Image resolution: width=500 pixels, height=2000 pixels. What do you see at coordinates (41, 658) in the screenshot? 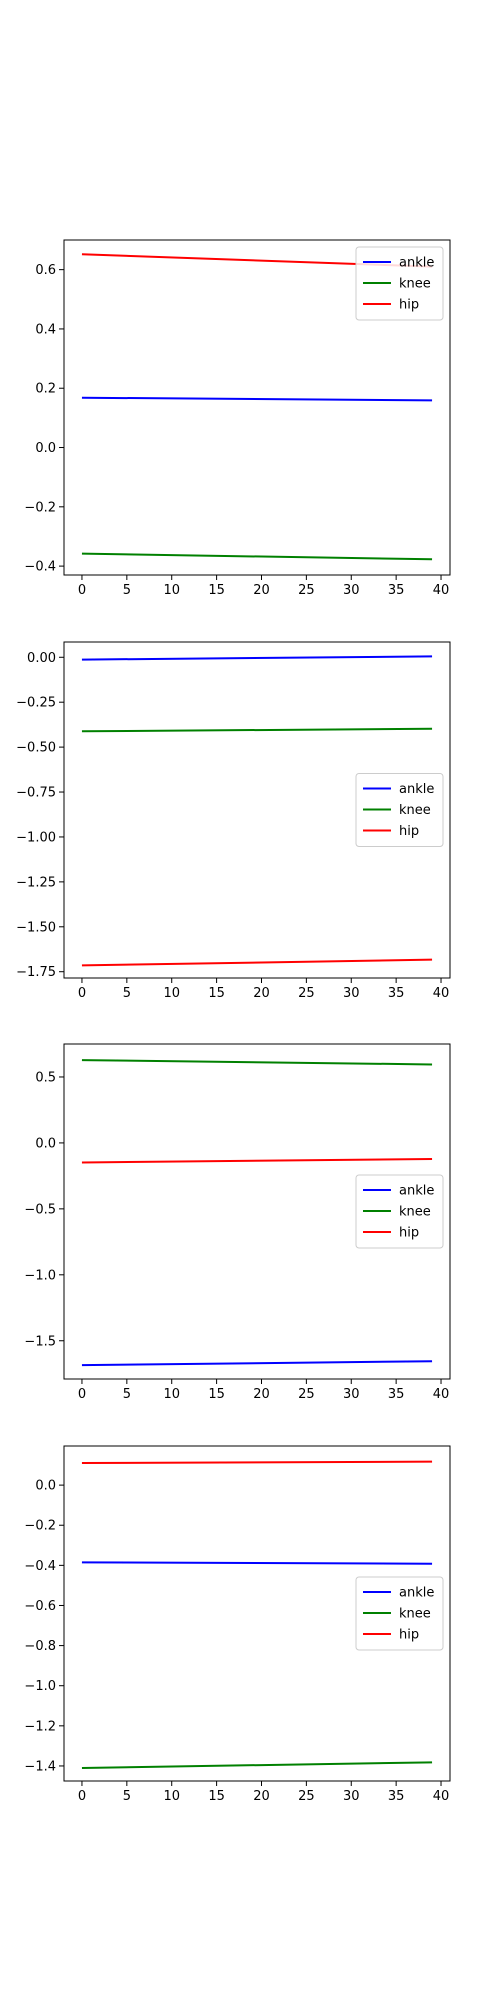
I see `y-tick-label: 0.00` at bounding box center [41, 658].